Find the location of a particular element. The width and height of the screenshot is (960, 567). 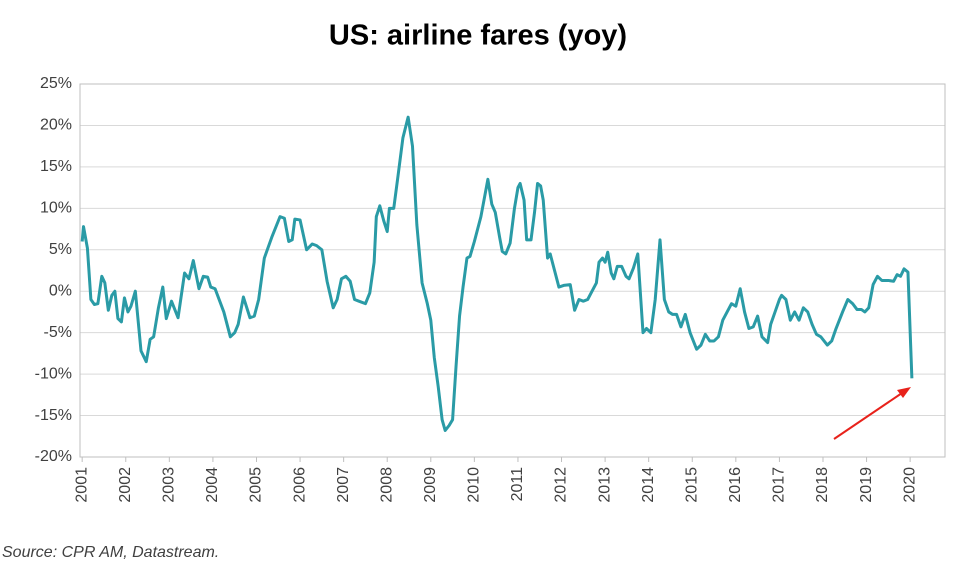

x-tick-label: 2016 is located at coordinates (735, 485).